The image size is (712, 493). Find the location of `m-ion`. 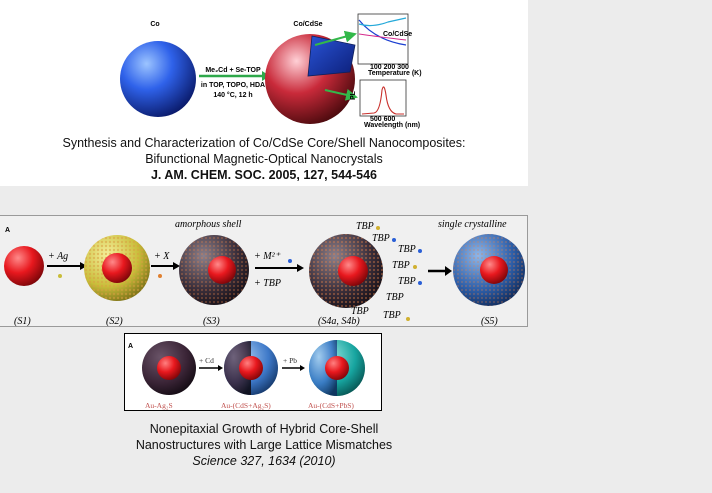

m-ion is located at coordinates (290, 261).